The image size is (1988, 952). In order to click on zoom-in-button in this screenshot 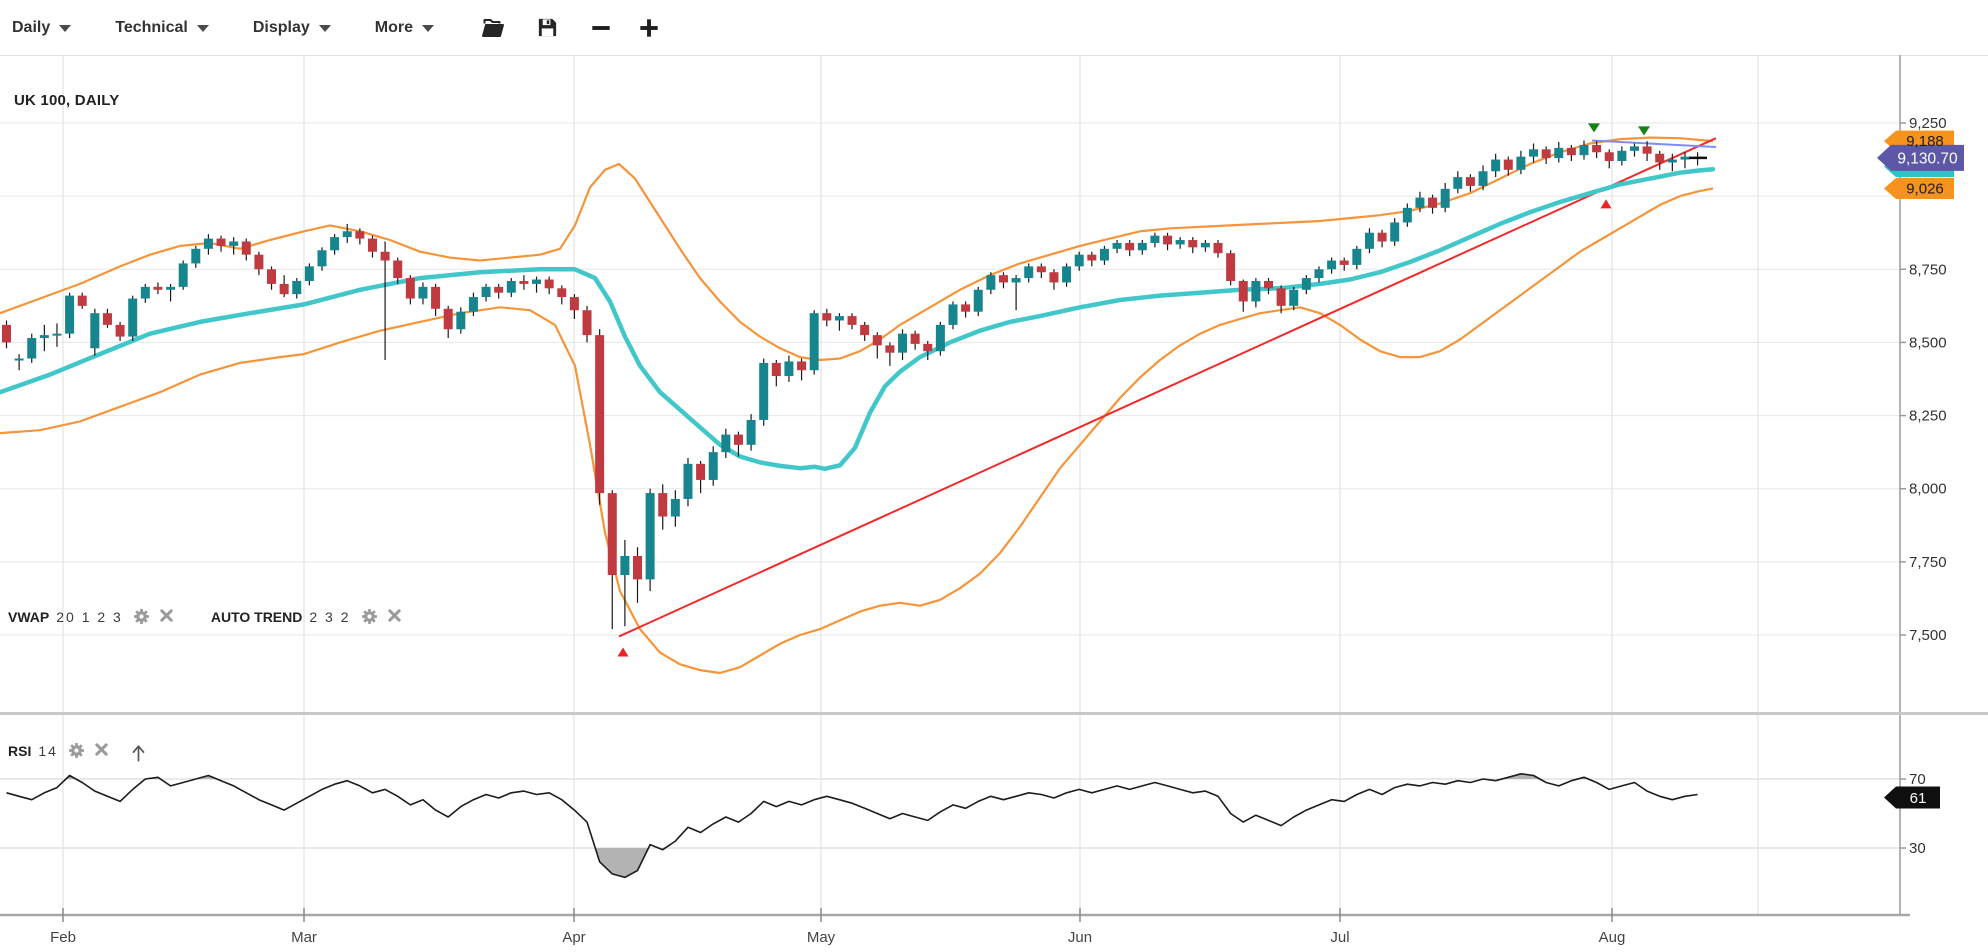, I will do `click(649, 28)`.